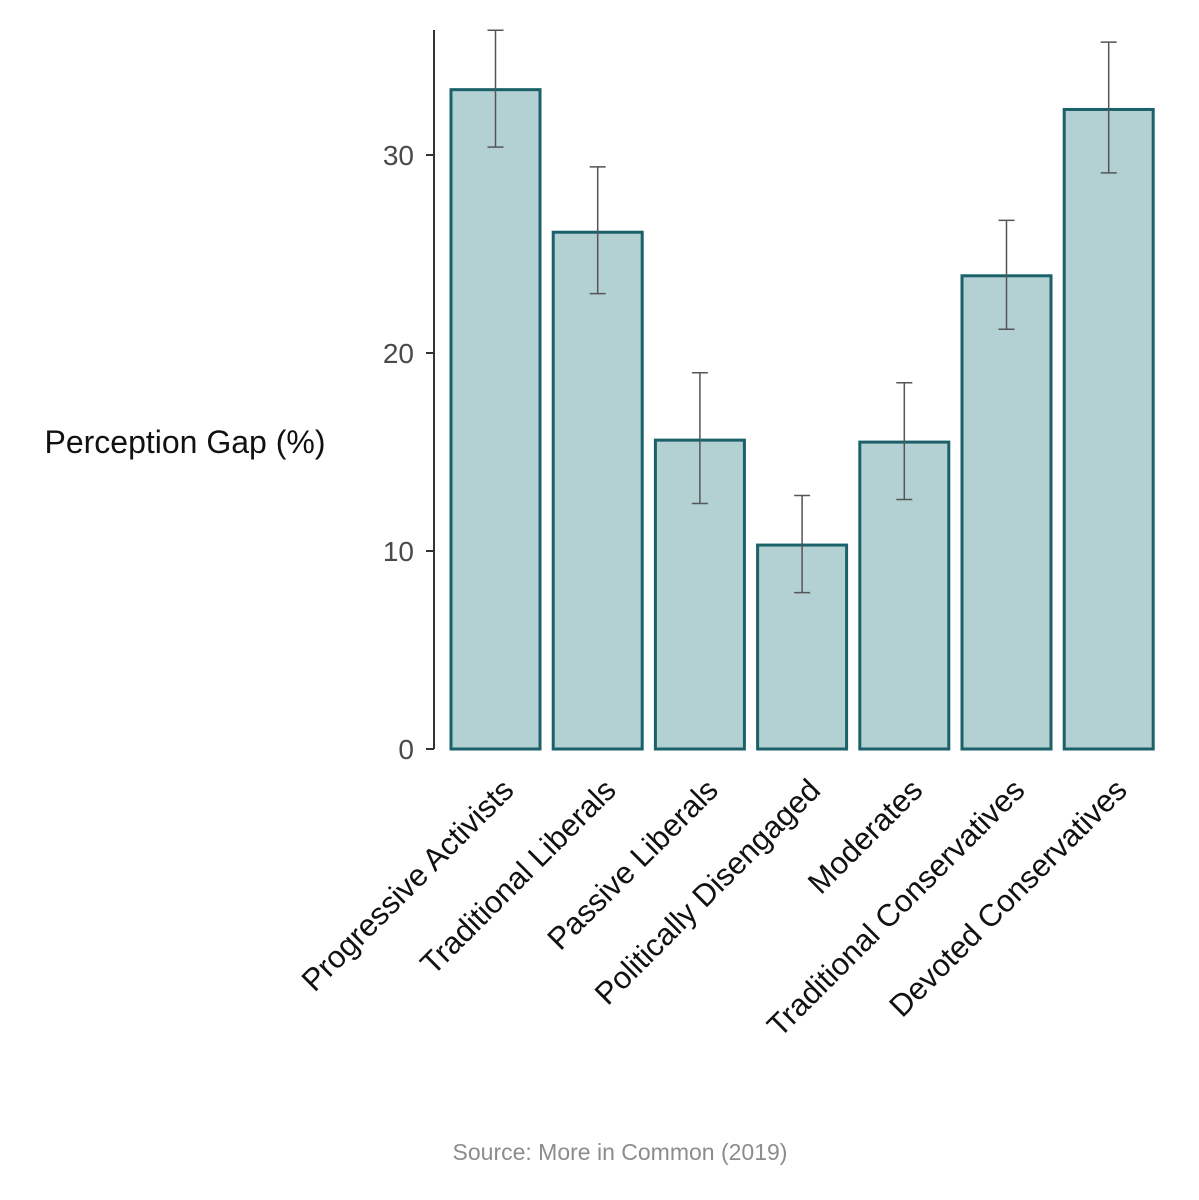 This screenshot has width=1199, height=1200. I want to click on source-note: Source: More in Common (2019), so click(620, 1152).